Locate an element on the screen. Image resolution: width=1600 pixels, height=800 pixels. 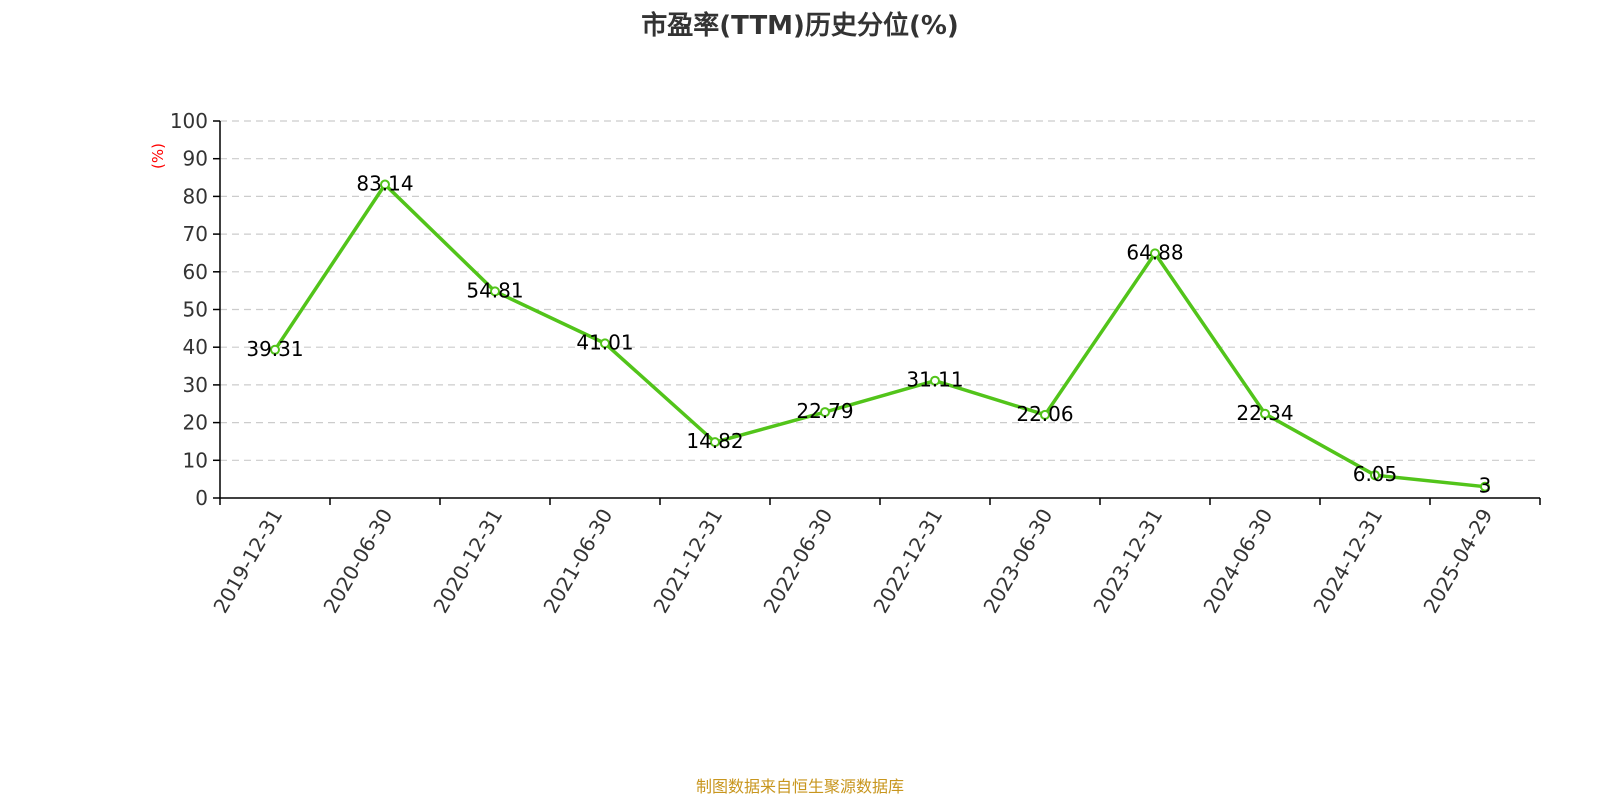
x-tick-label: 2019-12-31 is located at coordinates (247, 561).